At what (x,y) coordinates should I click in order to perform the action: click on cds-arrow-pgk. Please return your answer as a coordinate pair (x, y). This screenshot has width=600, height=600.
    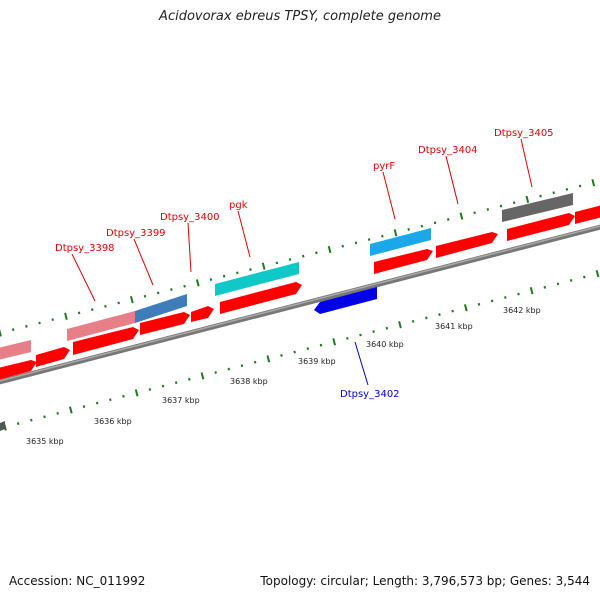
    Looking at the image, I should click on (261, 298).